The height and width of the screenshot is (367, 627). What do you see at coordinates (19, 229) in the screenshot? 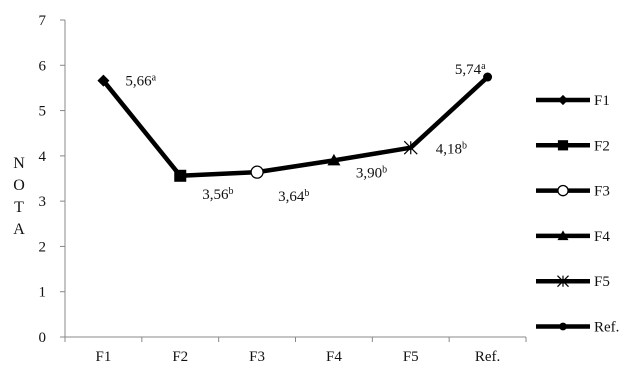
I see `y-label-letter: A` at bounding box center [19, 229].